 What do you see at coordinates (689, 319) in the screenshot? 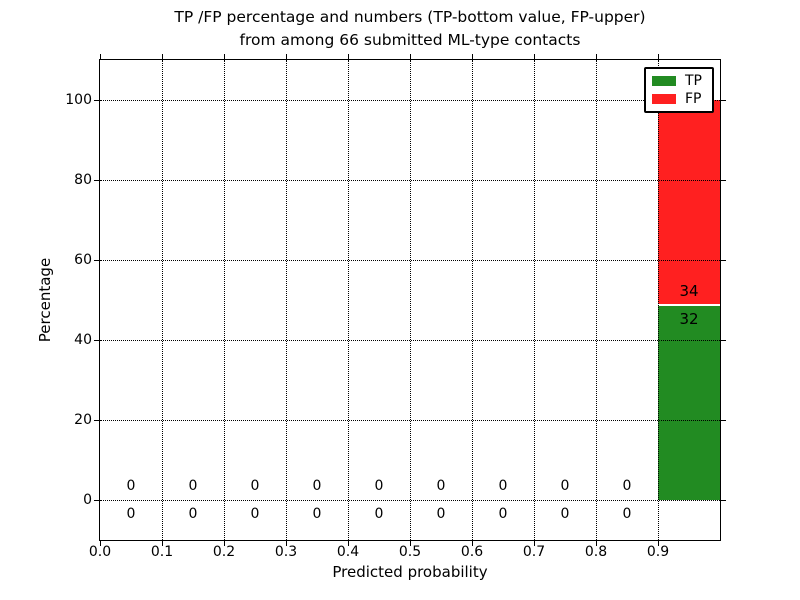
I see `tp-count-label: 32` at bounding box center [689, 319].